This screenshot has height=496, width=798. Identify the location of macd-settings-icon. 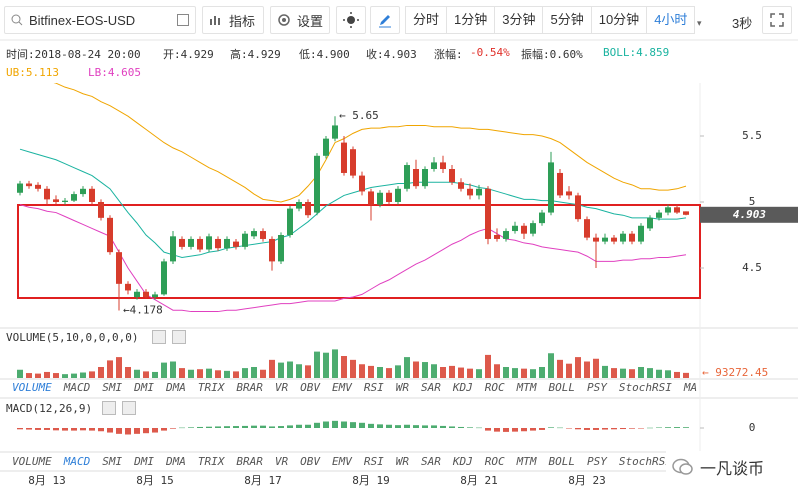
(109, 408).